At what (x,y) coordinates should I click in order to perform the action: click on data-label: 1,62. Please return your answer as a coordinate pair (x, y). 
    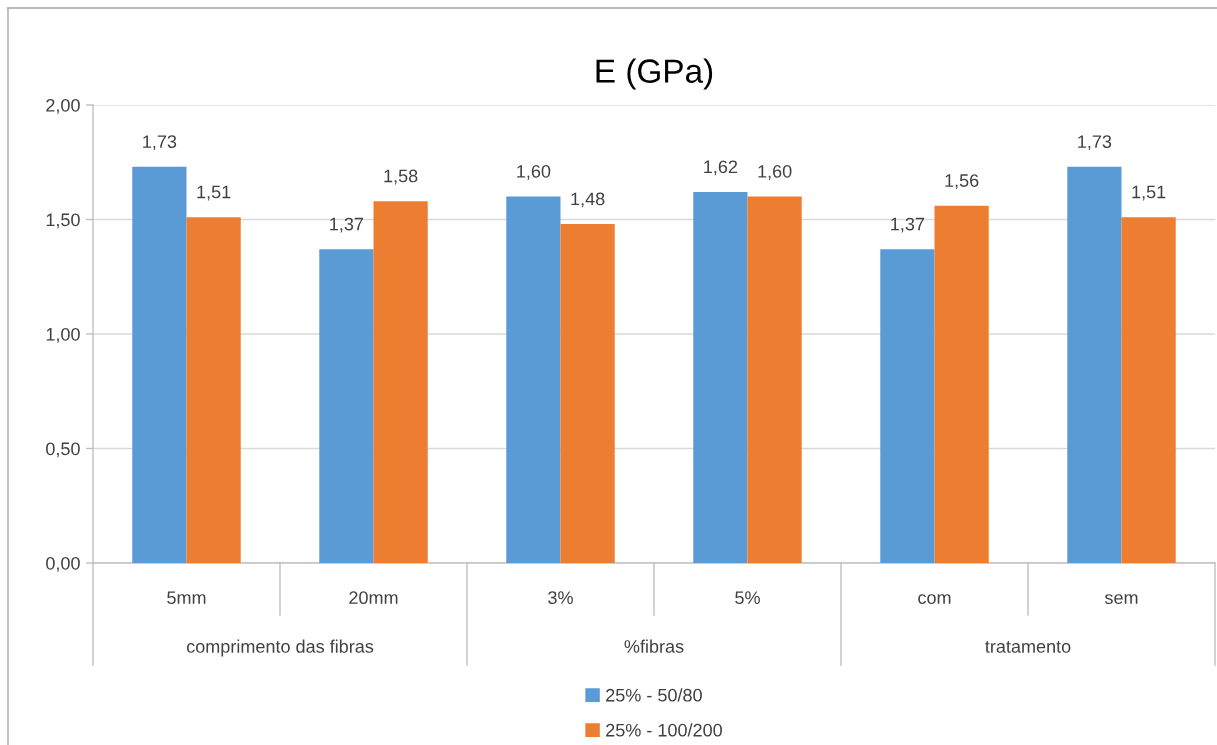
    Looking at the image, I should click on (721, 168).